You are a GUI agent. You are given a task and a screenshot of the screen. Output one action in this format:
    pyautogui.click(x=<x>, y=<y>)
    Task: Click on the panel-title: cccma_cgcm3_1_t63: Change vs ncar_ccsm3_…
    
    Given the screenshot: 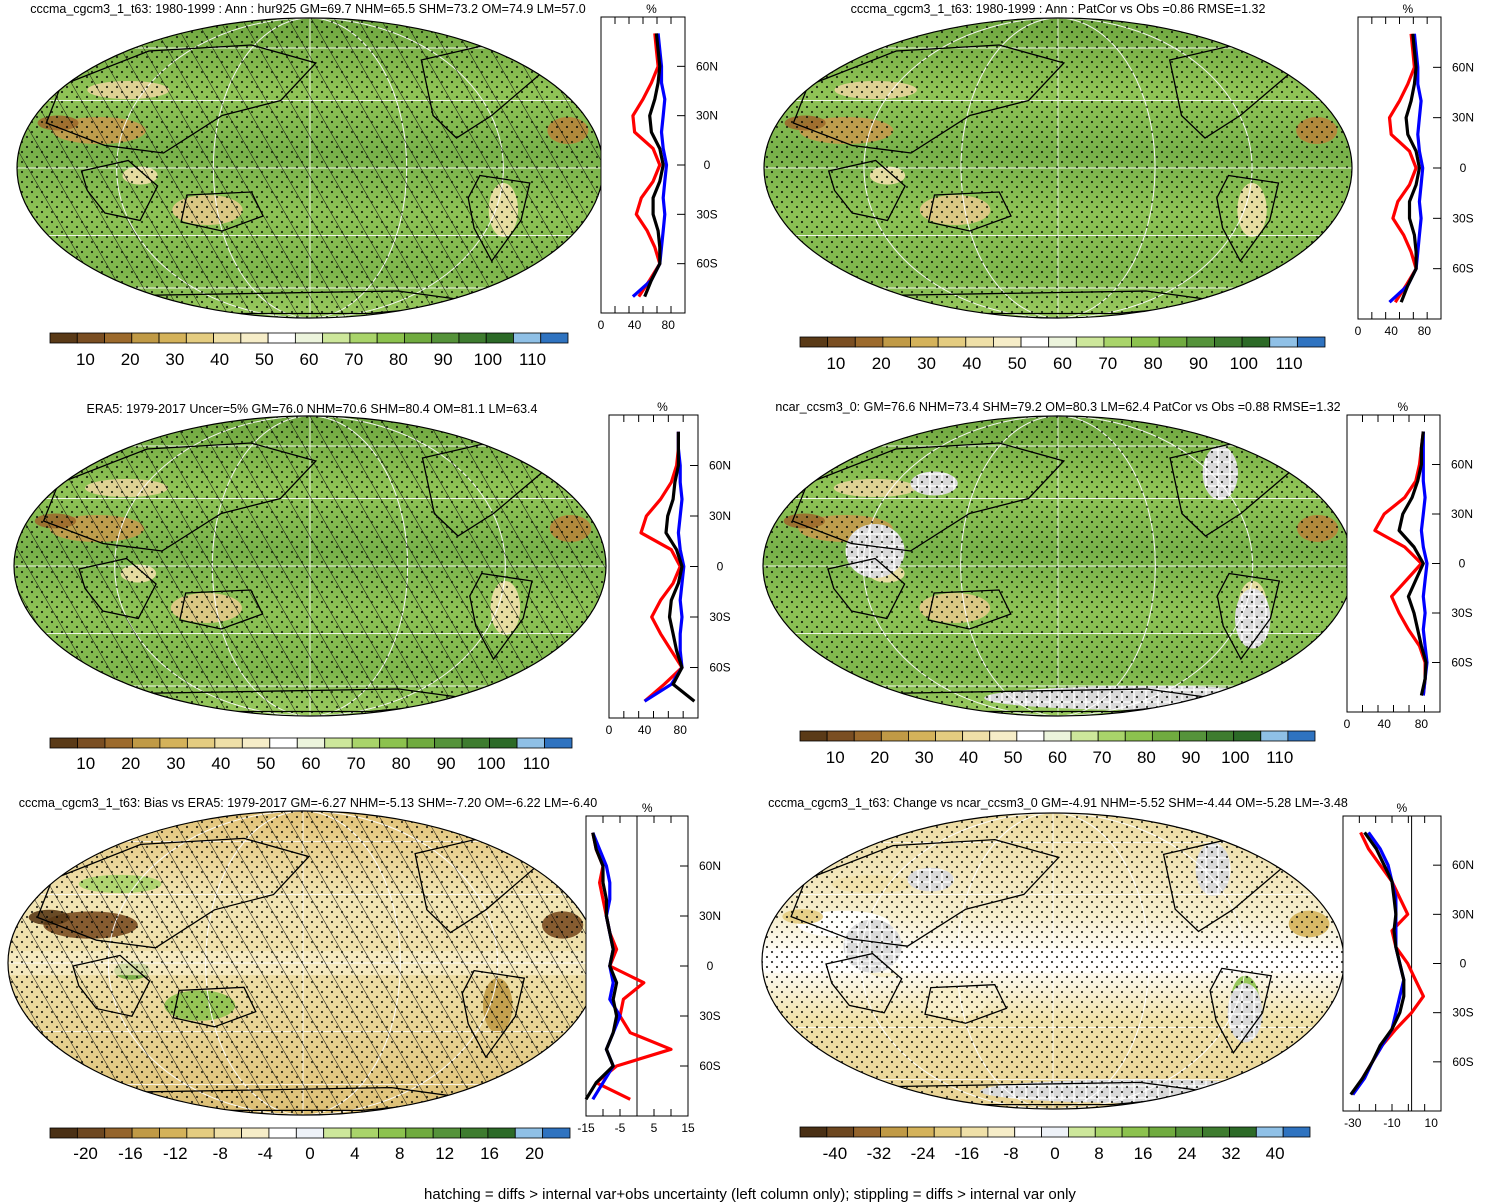 What is the action you would take?
    pyautogui.click(x=1058, y=803)
    